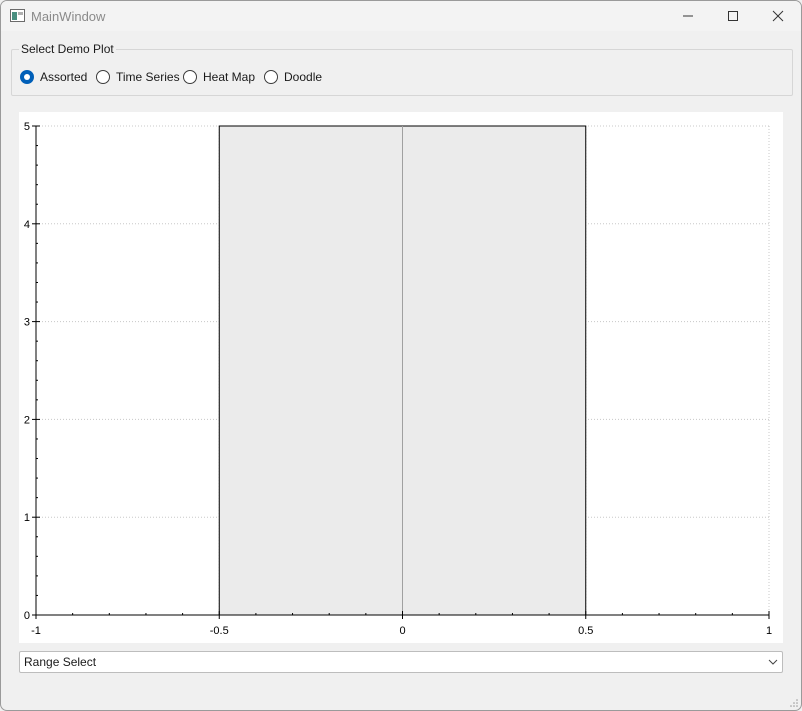 This screenshot has width=802, height=711. Describe the element at coordinates (60, 662) in the screenshot. I see `range-select-value: Range Select` at that location.